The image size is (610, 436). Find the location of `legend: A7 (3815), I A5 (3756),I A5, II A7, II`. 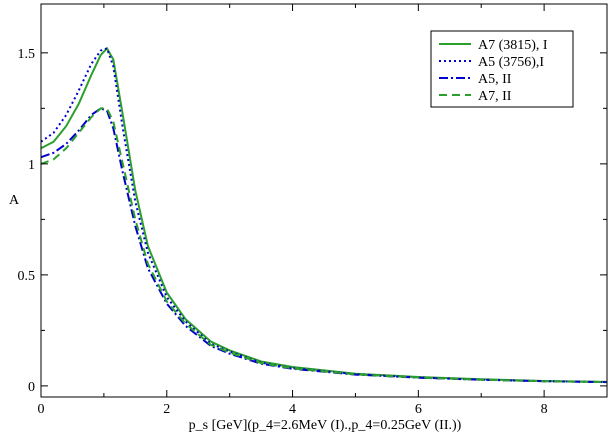

legend: A7 (3815), I A5 (3756),I A5, II A7, II is located at coordinates (502, 69).